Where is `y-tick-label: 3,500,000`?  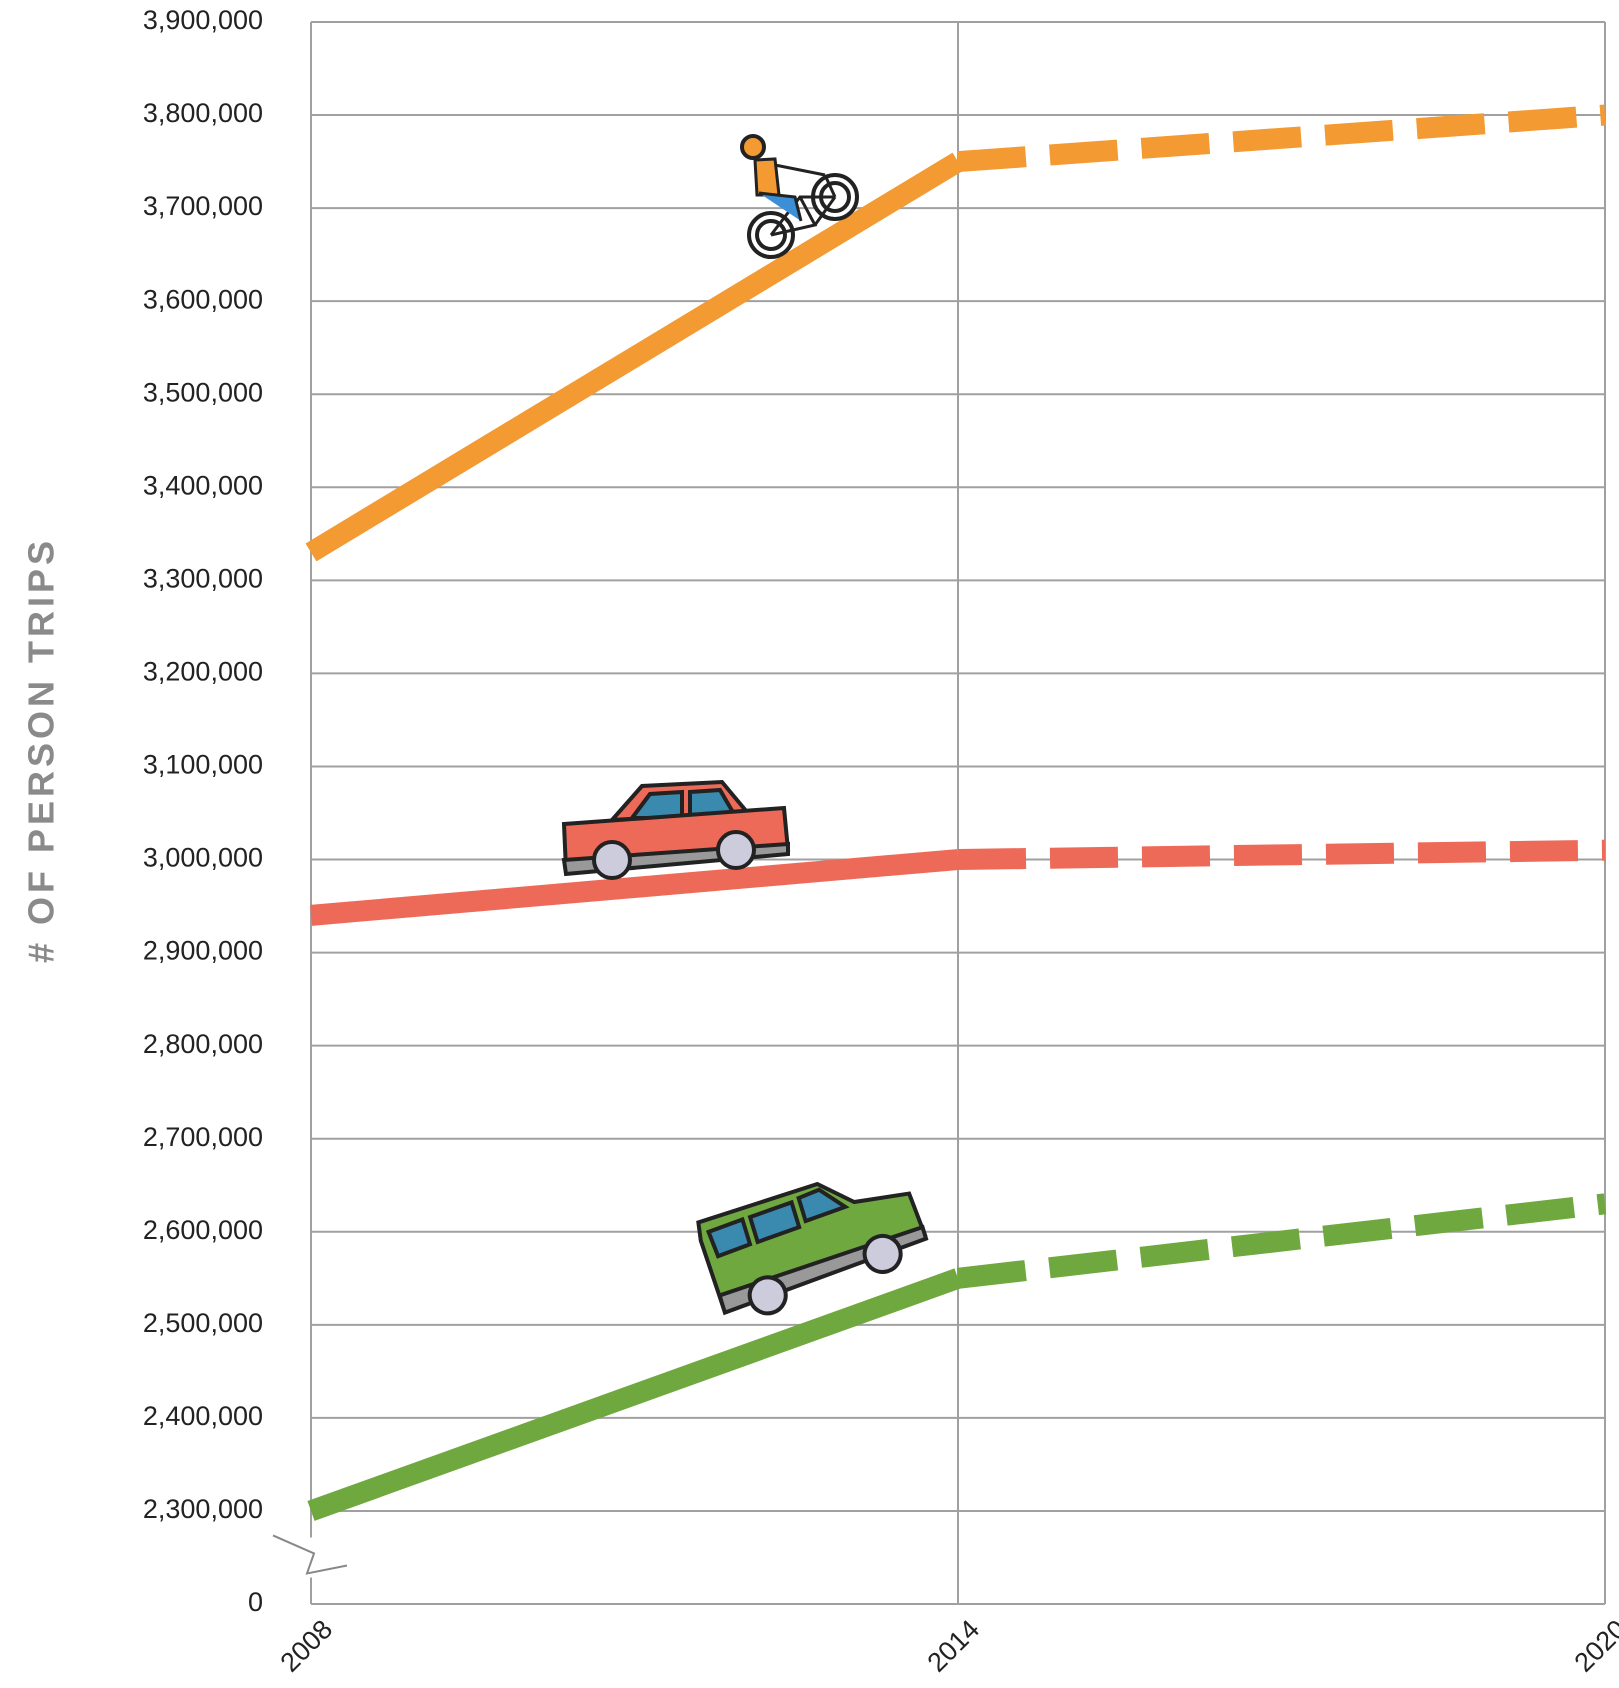 y-tick-label: 3,500,000 is located at coordinates (203, 392).